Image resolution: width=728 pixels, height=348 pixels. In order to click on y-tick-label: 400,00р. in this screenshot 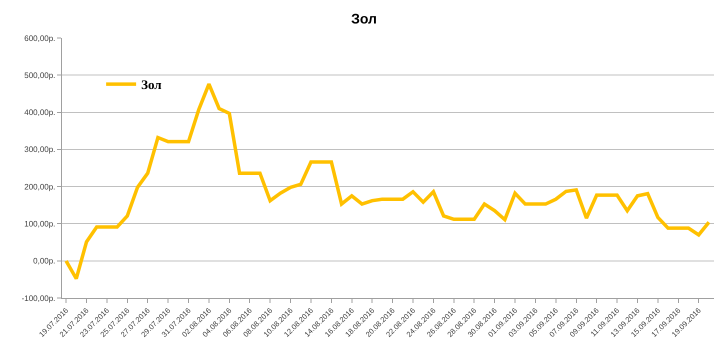, I will do `click(40, 113)`.